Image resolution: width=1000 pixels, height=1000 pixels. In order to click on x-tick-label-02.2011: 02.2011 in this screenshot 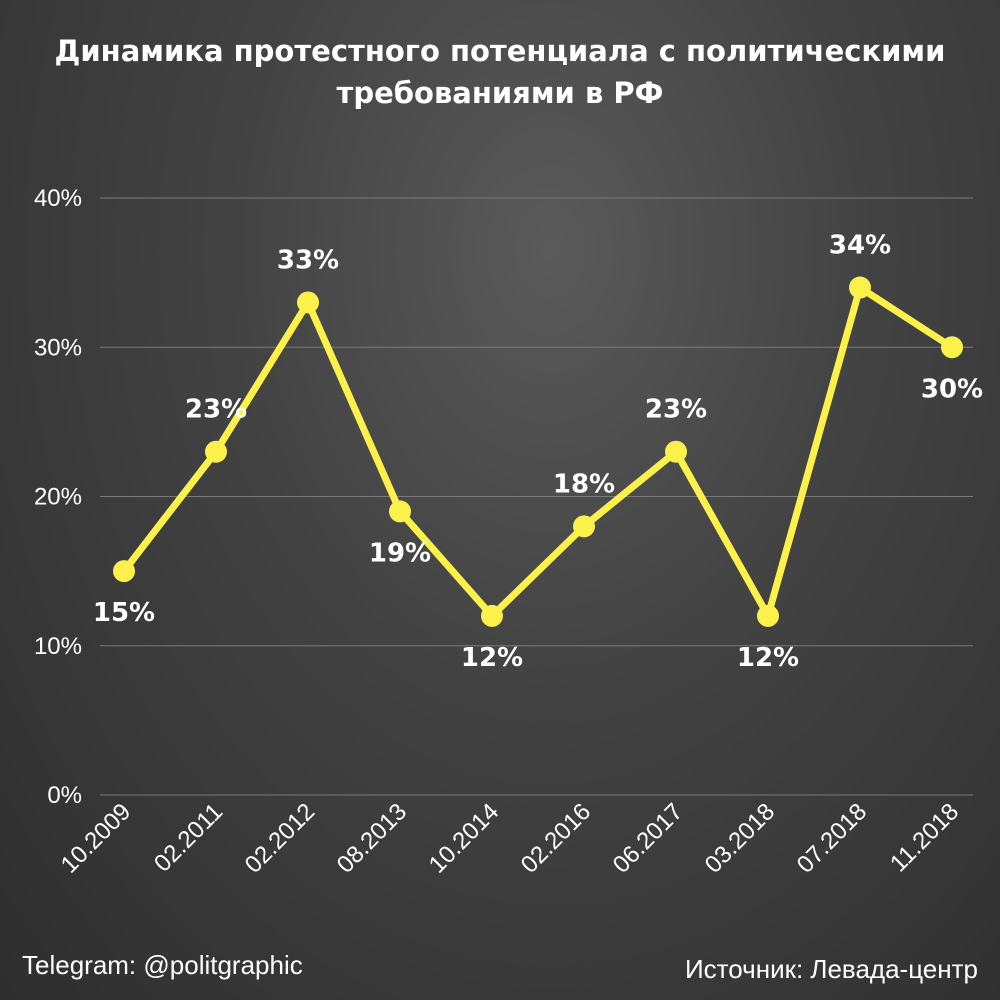, I will do `click(188, 837)`.